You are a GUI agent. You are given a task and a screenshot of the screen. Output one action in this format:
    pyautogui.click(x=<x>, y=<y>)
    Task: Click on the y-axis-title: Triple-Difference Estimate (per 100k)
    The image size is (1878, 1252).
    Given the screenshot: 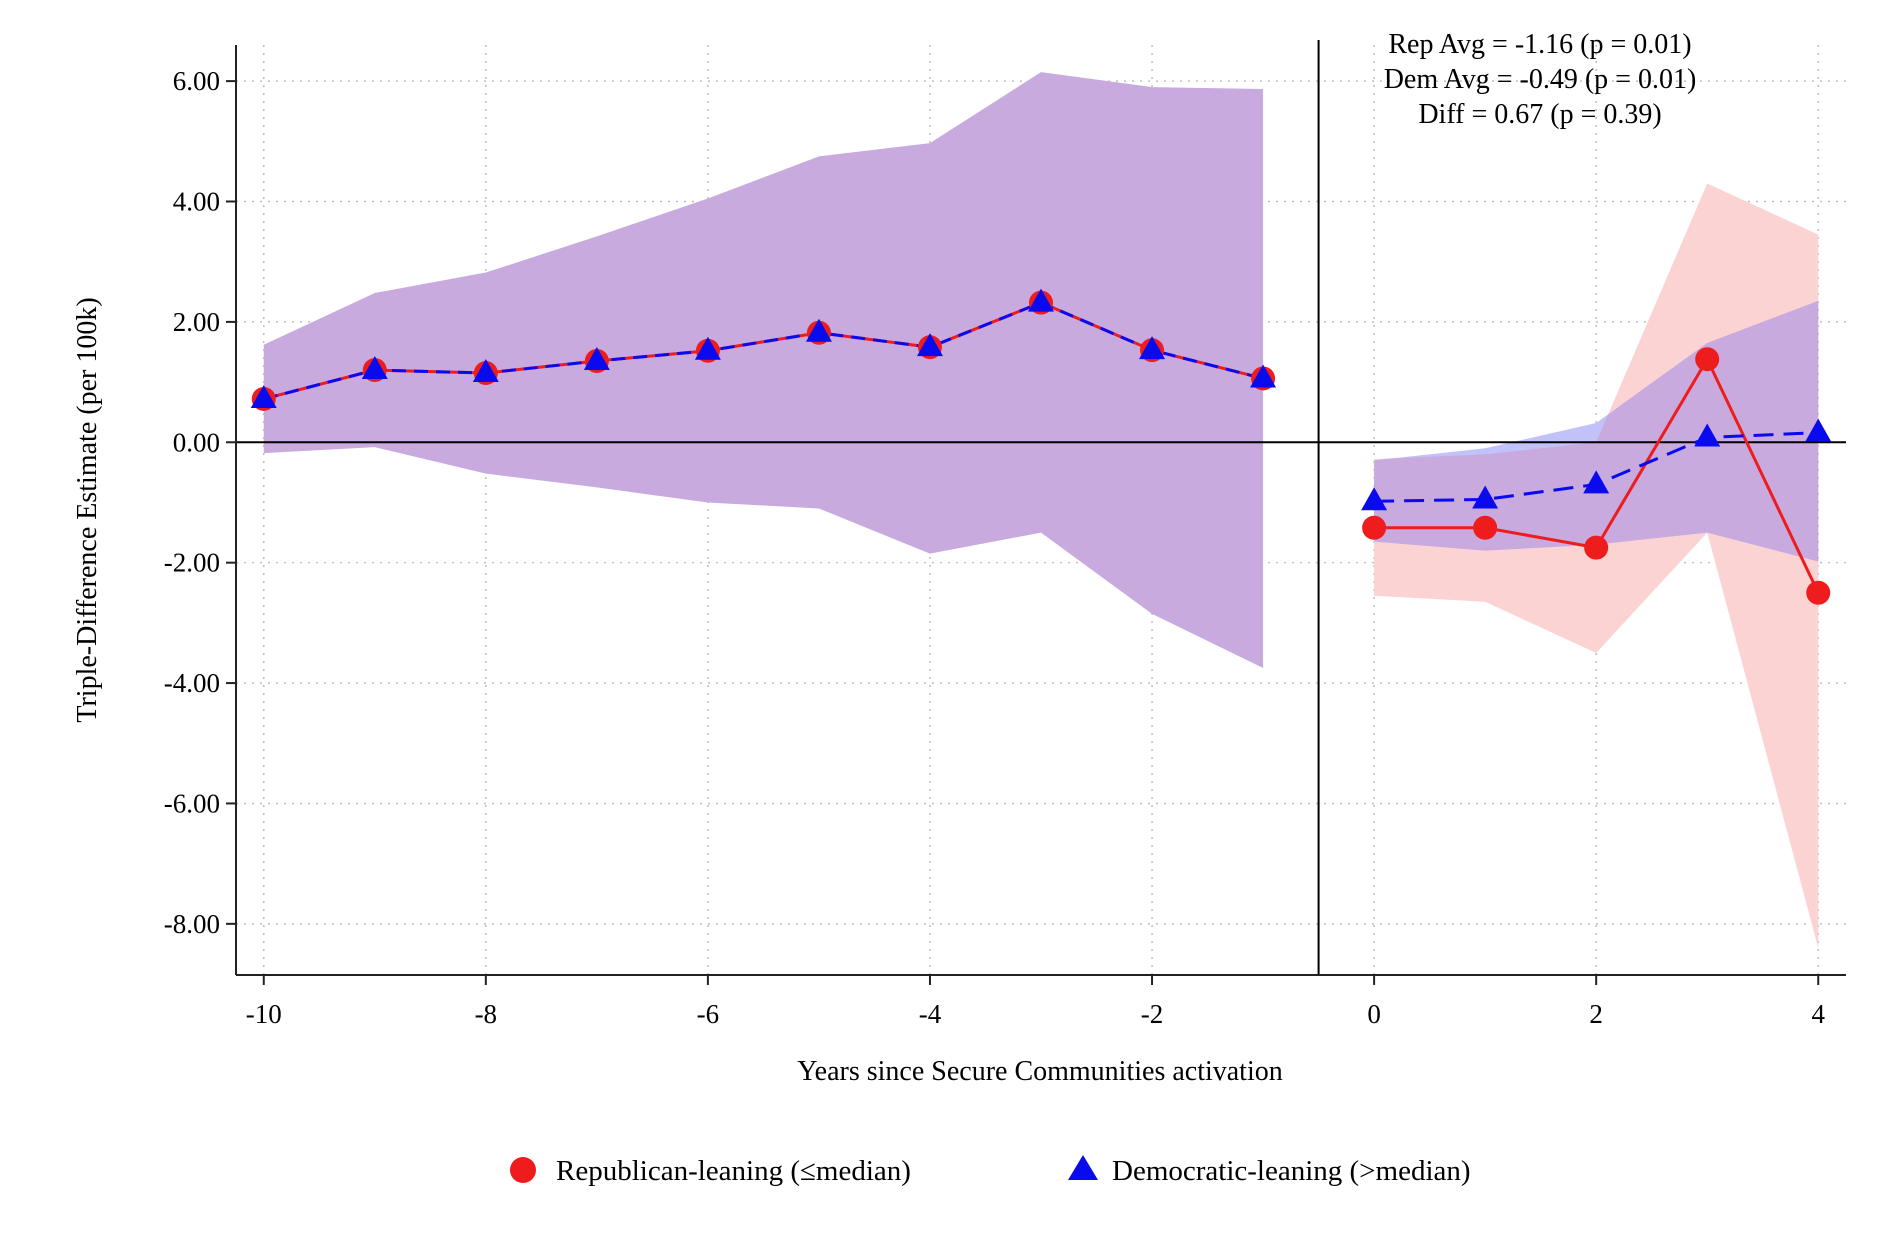 What is the action you would take?
    pyautogui.click(x=87, y=509)
    